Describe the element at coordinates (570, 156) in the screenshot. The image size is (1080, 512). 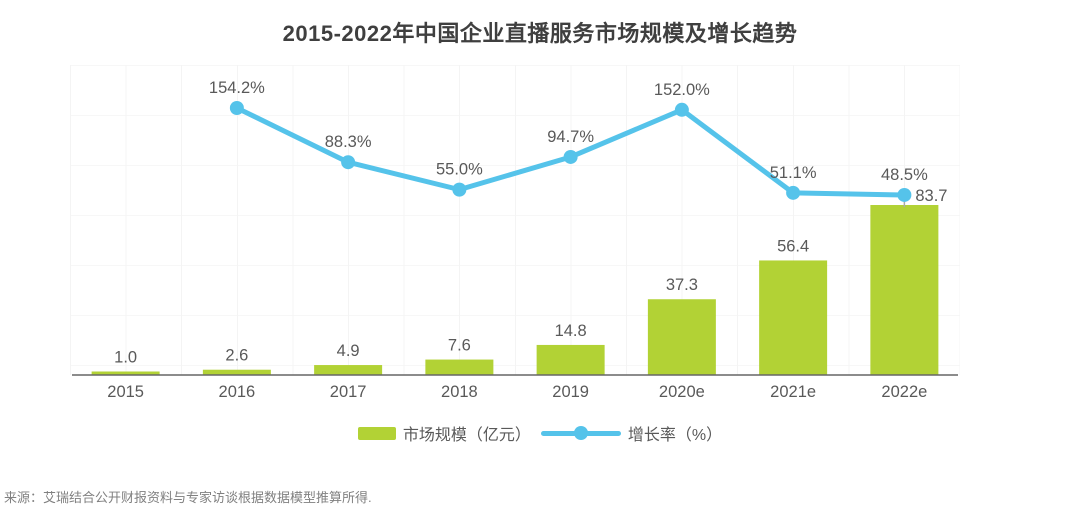
I see `line-point-2019` at that location.